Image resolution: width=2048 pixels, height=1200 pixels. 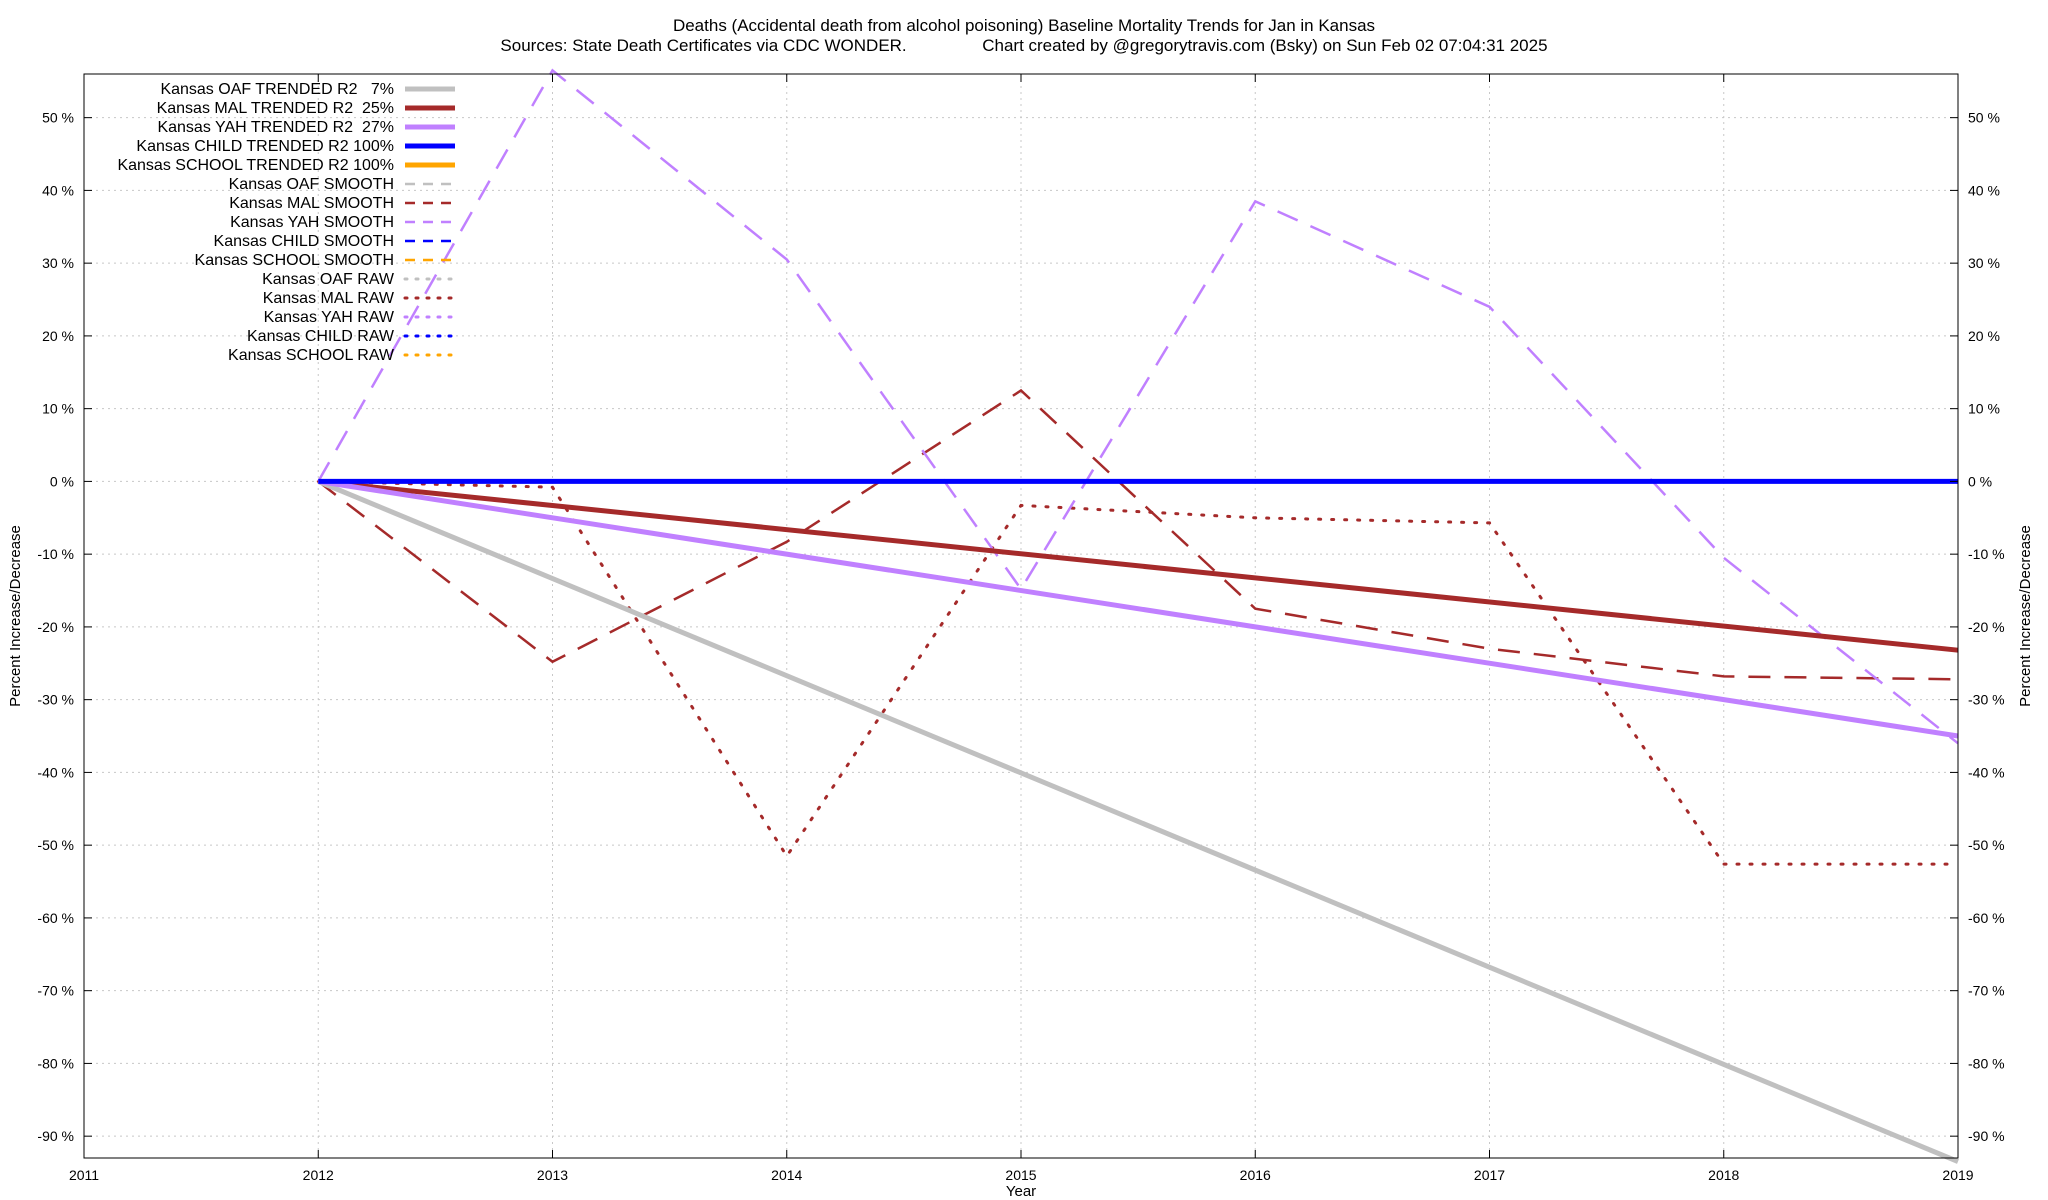 I want to click on y-tick-label-left: -80 %, so click(x=55, y=1063).